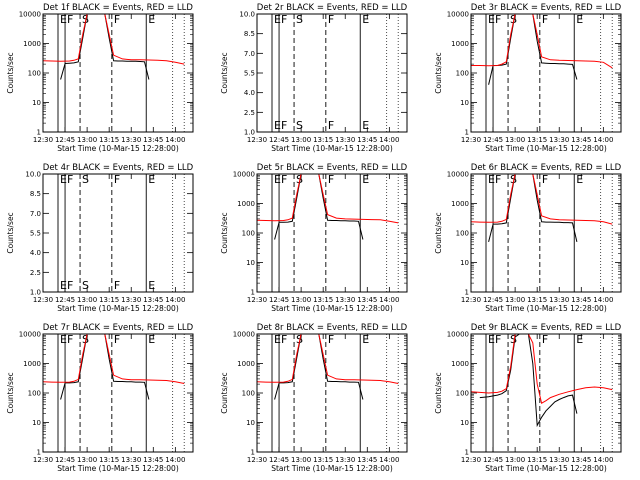 This screenshot has width=640, height=480. I want to click on y-tick-label: 10.0, so click(33, 175).